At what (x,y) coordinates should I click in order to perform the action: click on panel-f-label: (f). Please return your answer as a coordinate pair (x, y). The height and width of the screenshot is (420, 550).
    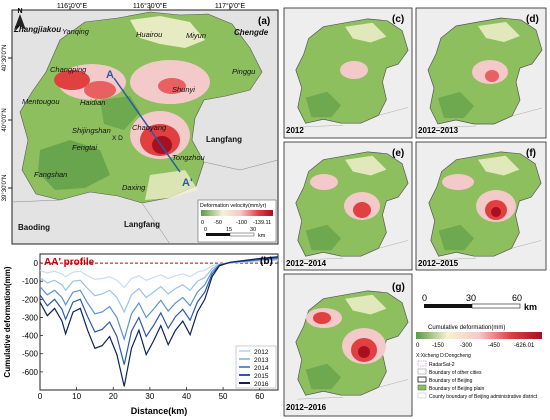
    Looking at the image, I should click on (531, 153).